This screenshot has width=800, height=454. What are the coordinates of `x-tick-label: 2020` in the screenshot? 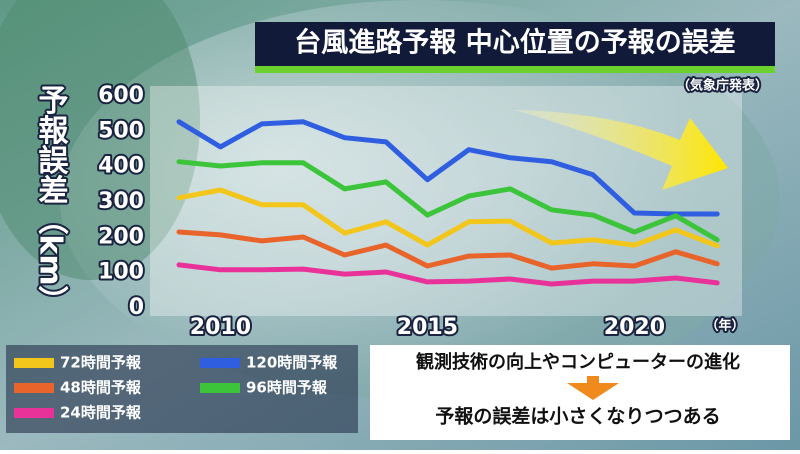 It's located at (634, 327).